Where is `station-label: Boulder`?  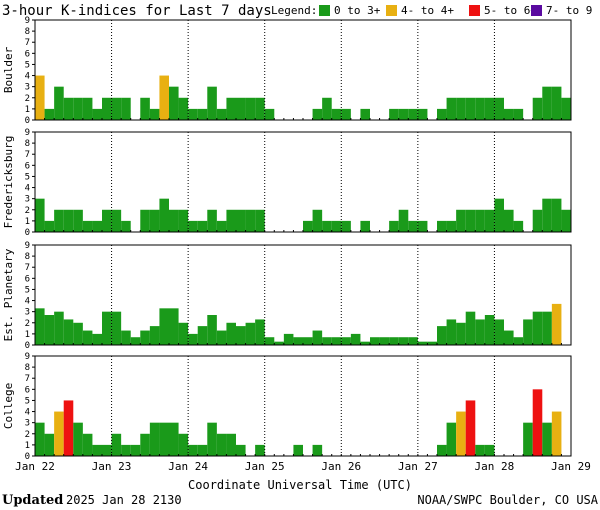
station-label: Boulder is located at coordinates (8, 69).